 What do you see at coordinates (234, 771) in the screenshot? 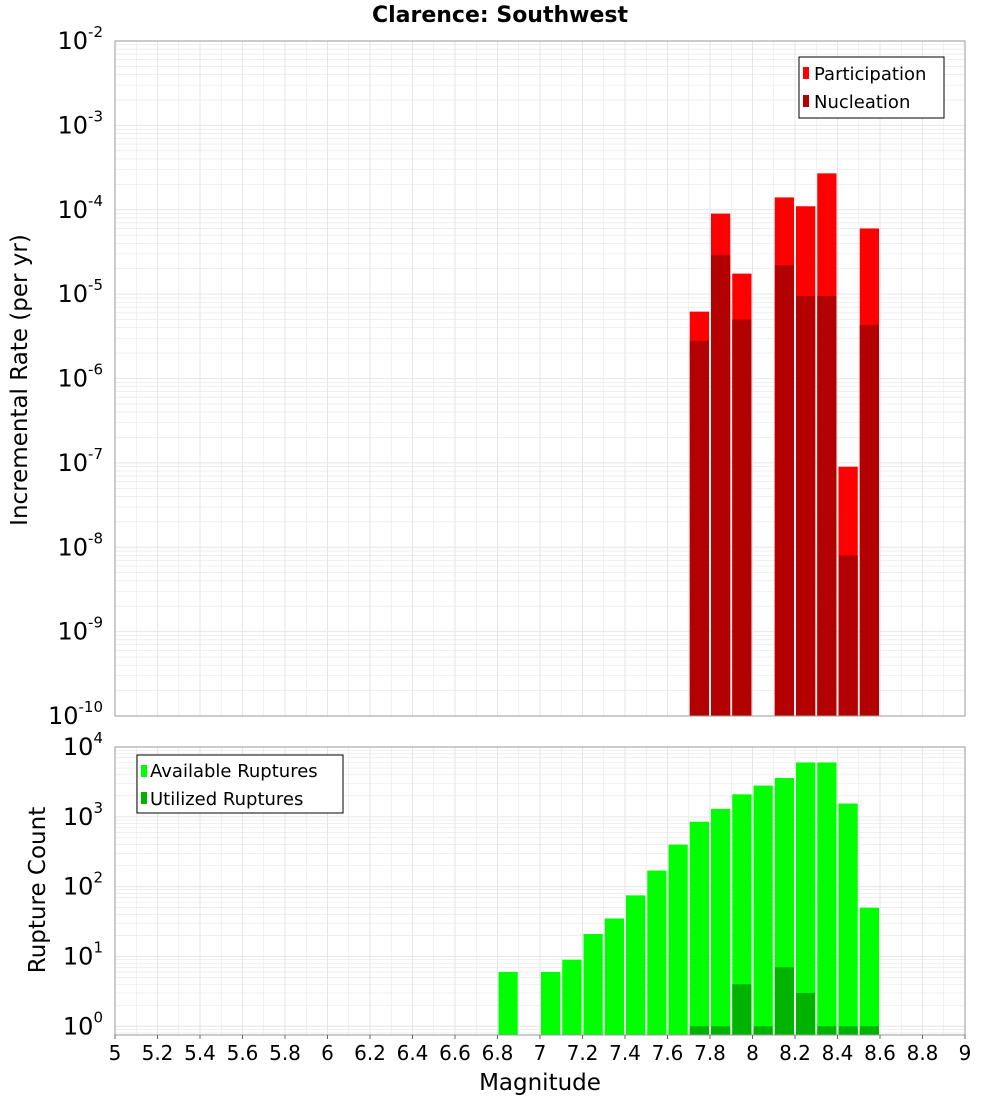
I see `available-legend-label: Available Ruptures` at bounding box center [234, 771].